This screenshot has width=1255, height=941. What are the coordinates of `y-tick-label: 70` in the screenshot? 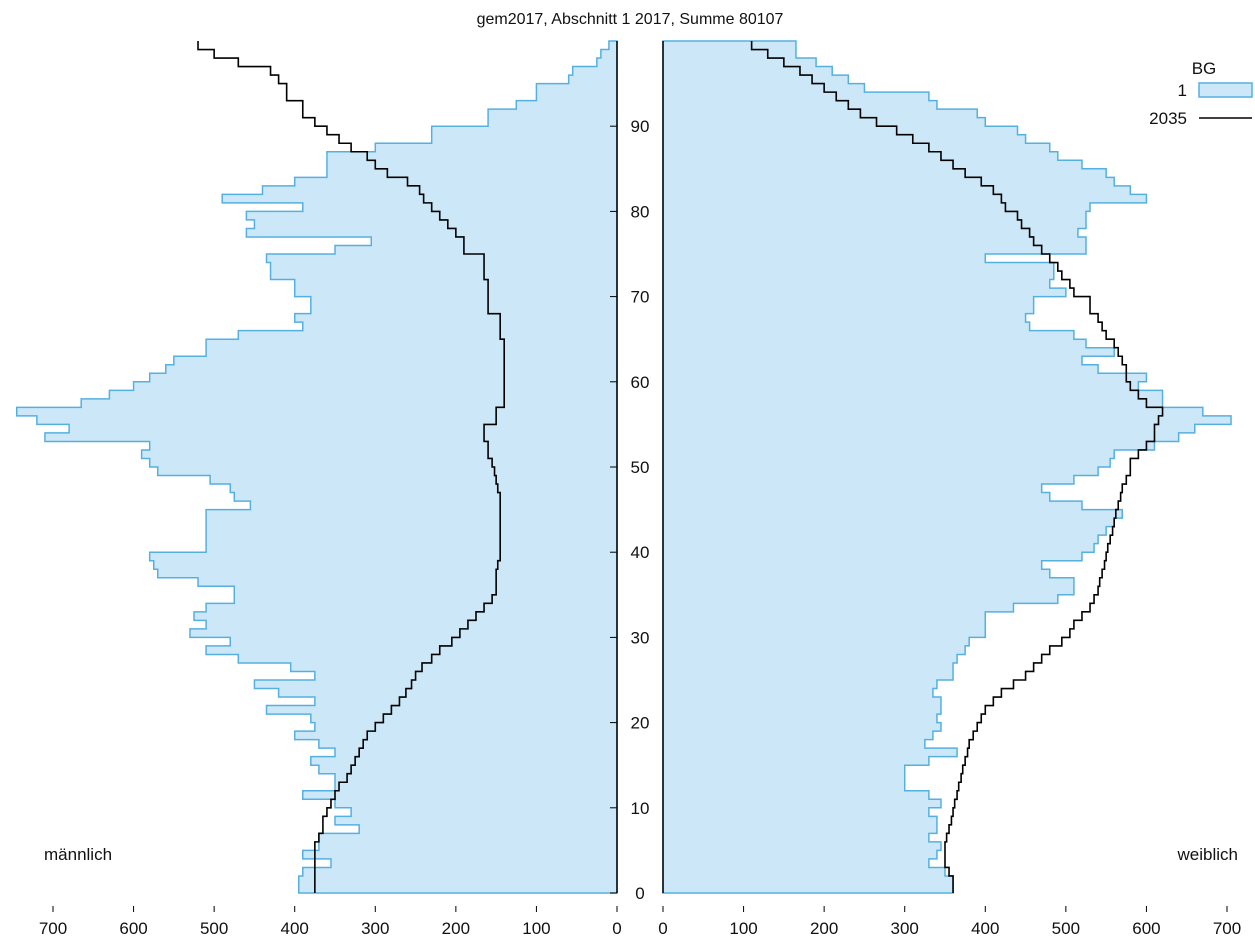 It's located at (640, 297).